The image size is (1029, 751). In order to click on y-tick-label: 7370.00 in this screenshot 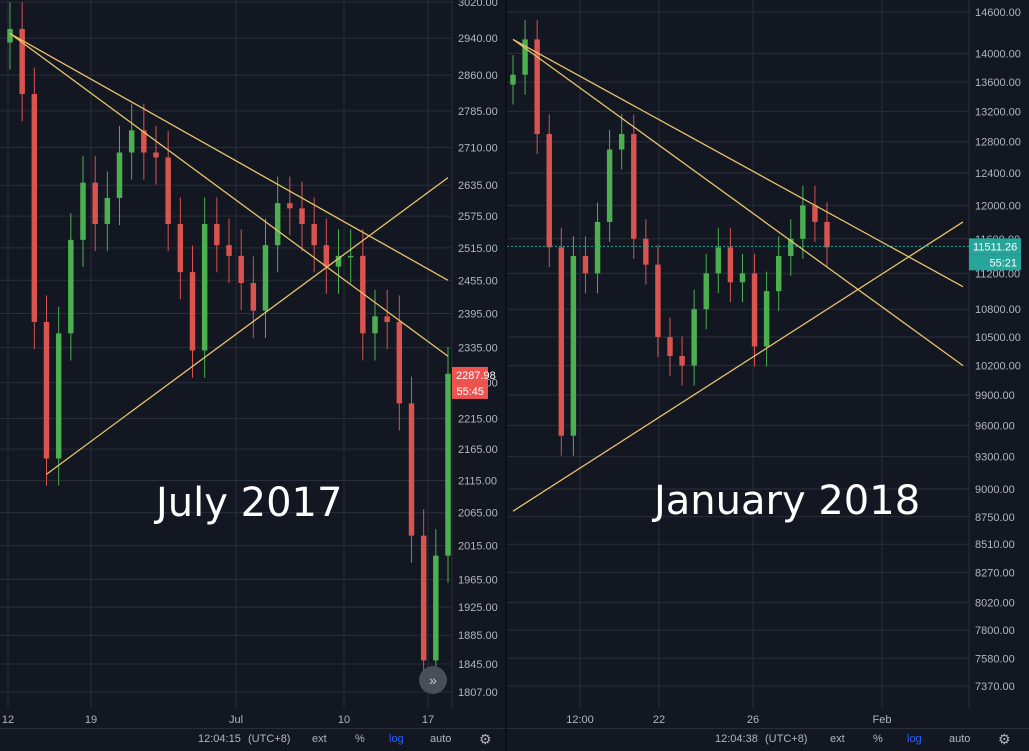, I will do `click(995, 687)`.